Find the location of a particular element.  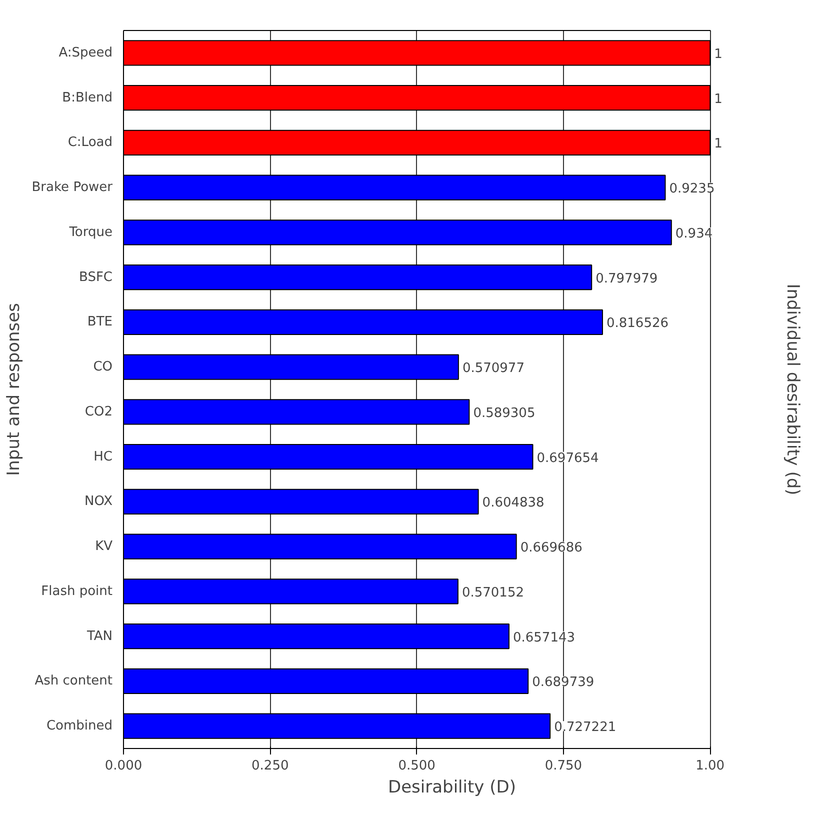

data-label: 0.689739 is located at coordinates (563, 682).